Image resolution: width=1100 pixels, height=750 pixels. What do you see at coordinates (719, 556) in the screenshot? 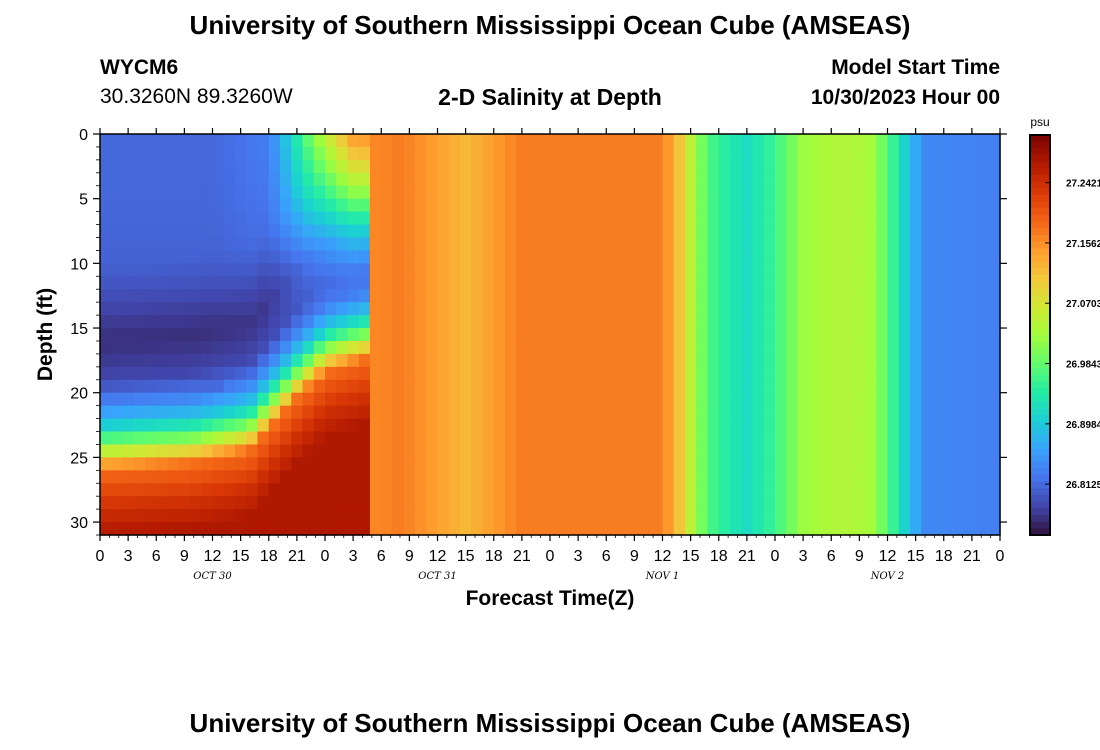
I see `x-tick-label: 18` at bounding box center [719, 556].